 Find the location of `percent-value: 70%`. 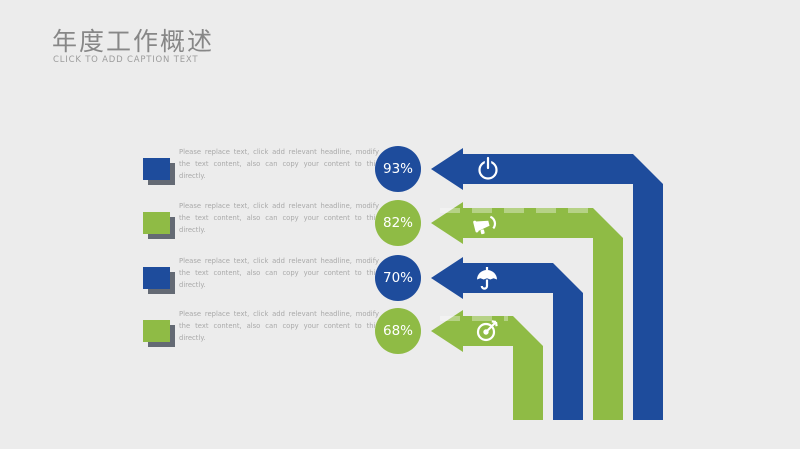

percent-value: 70% is located at coordinates (397, 278).